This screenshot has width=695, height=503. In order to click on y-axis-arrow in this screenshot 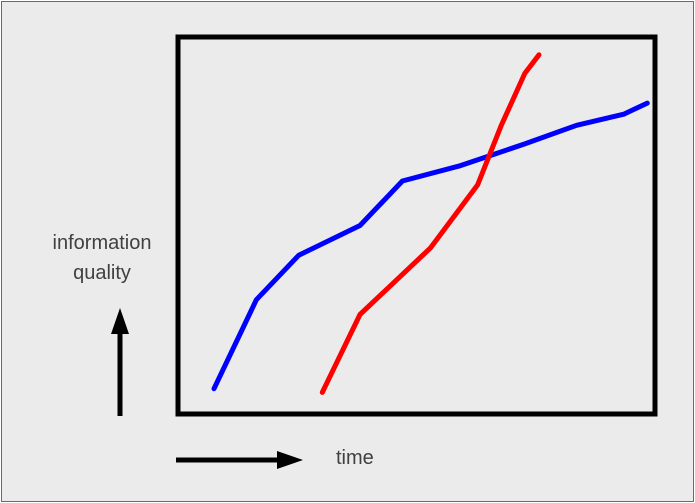, I will do `click(120, 362)`.